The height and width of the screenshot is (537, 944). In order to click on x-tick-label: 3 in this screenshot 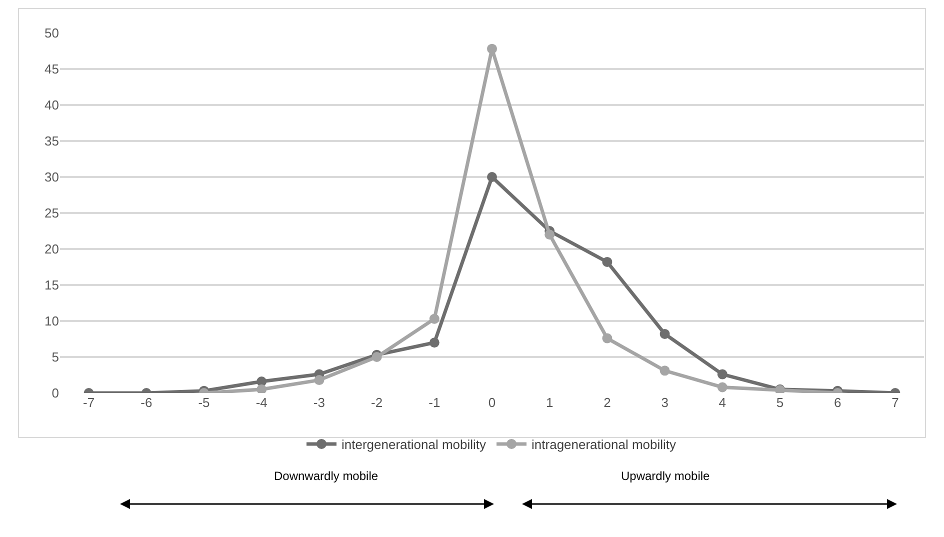, I will do `click(664, 402)`.